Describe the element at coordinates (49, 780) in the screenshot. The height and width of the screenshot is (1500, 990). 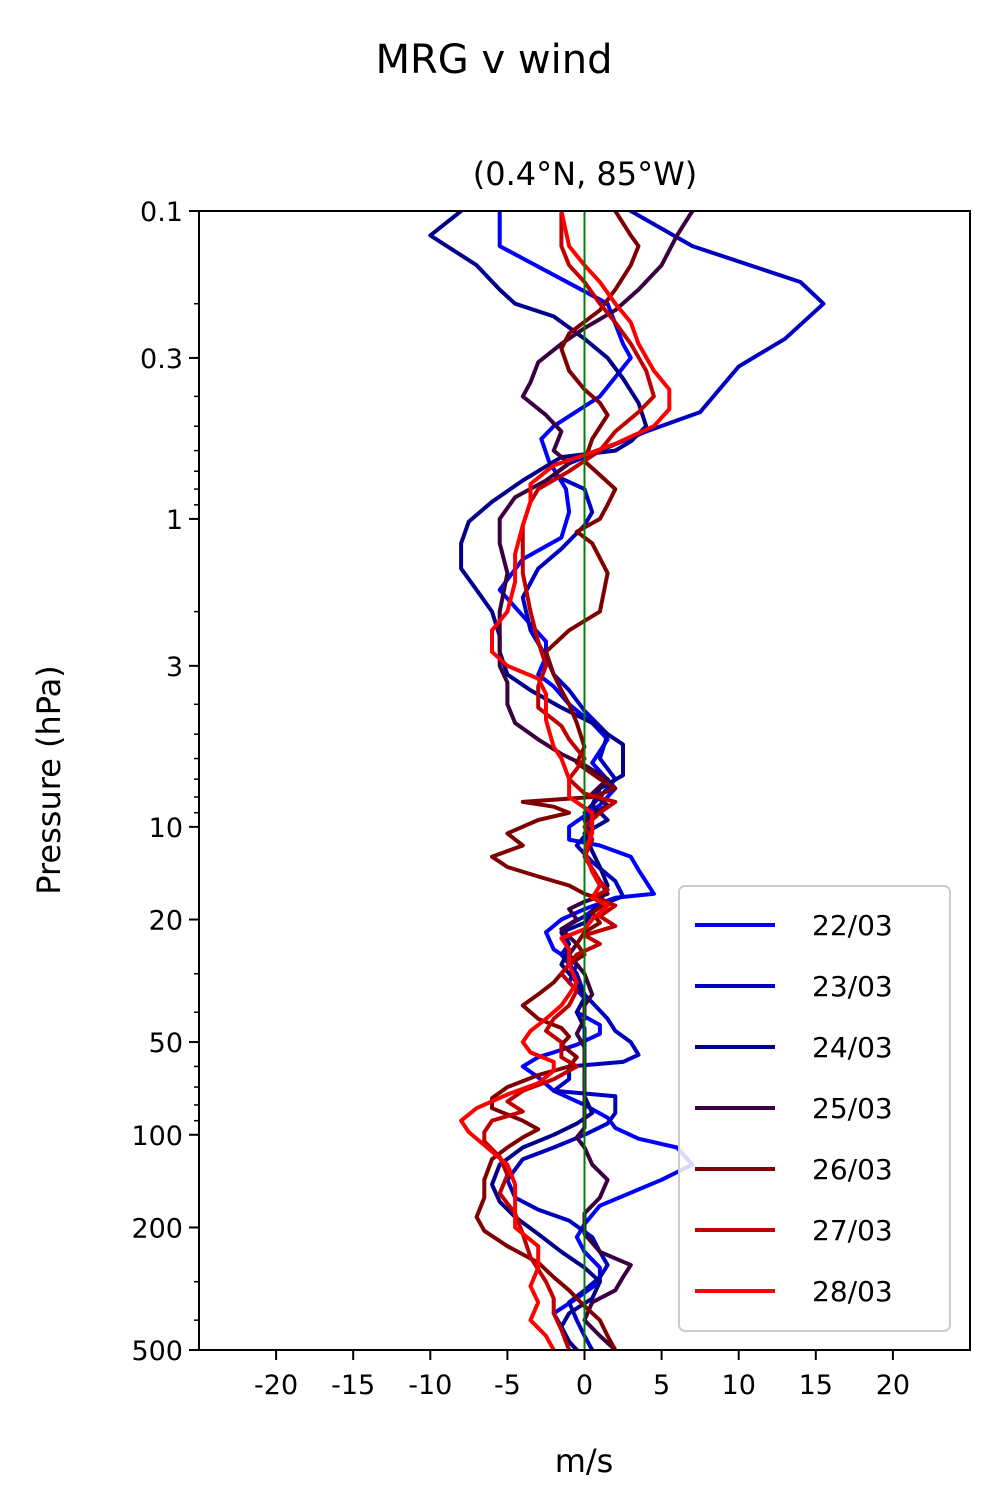
I see `y-axis-label: Pressure (hPa)` at that location.